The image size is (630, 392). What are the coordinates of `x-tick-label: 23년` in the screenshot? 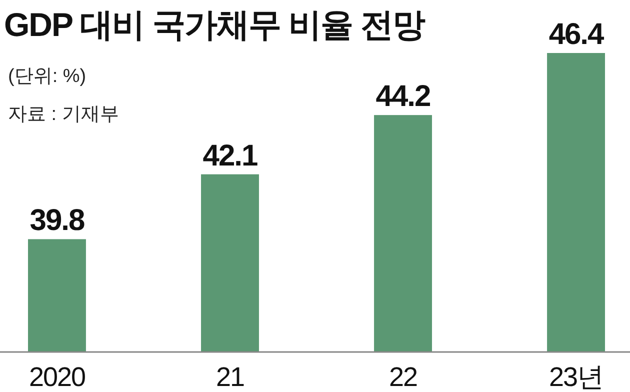 It's located at (576, 377).